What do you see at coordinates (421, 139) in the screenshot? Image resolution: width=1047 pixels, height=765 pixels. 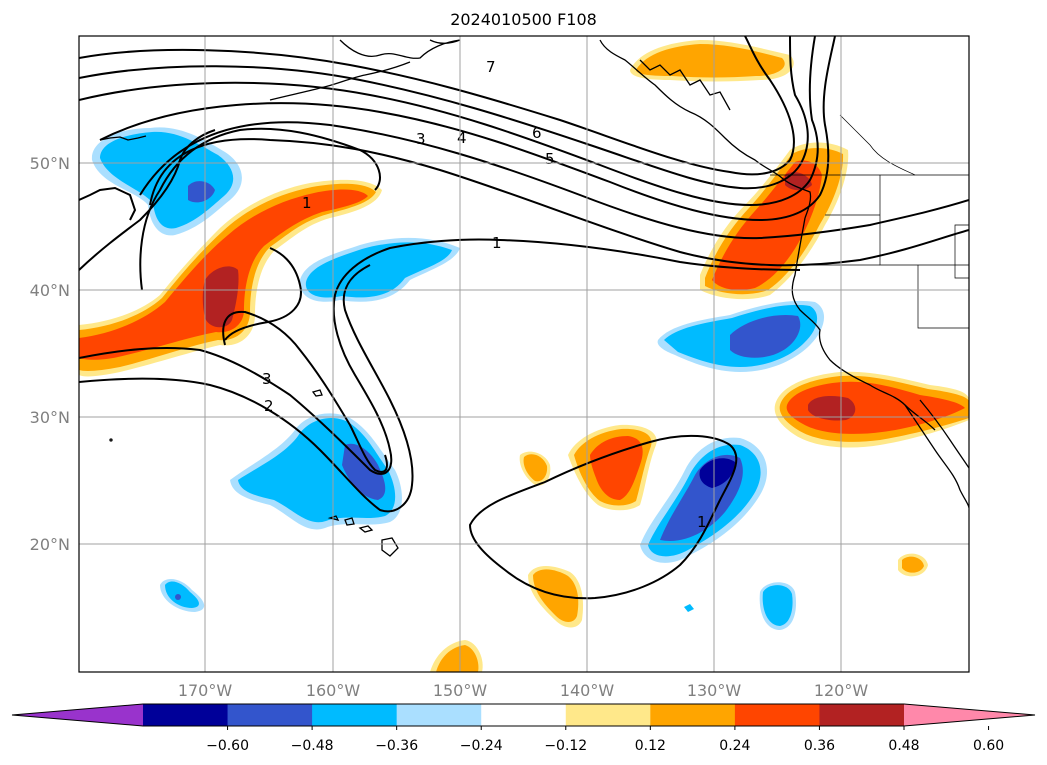 I see `contour-label-3: 3` at bounding box center [421, 139].